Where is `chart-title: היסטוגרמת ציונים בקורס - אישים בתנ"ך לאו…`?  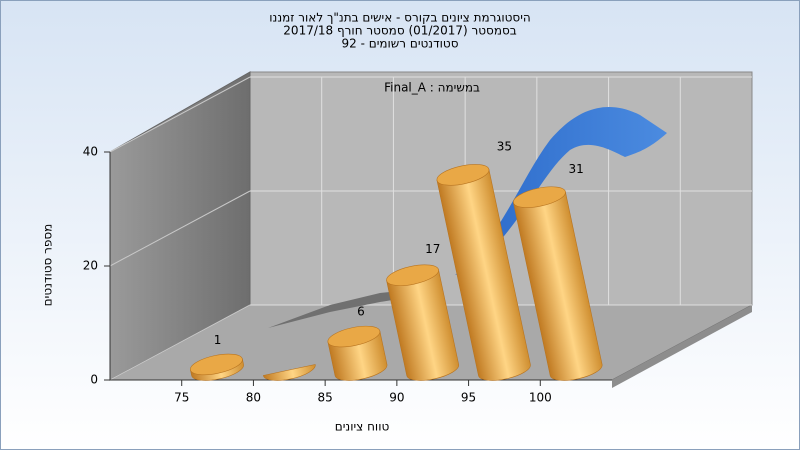 chart-title: היסטוגרמת ציונים בקורס - אישים בתנ"ך לאו… is located at coordinates (399, 18).